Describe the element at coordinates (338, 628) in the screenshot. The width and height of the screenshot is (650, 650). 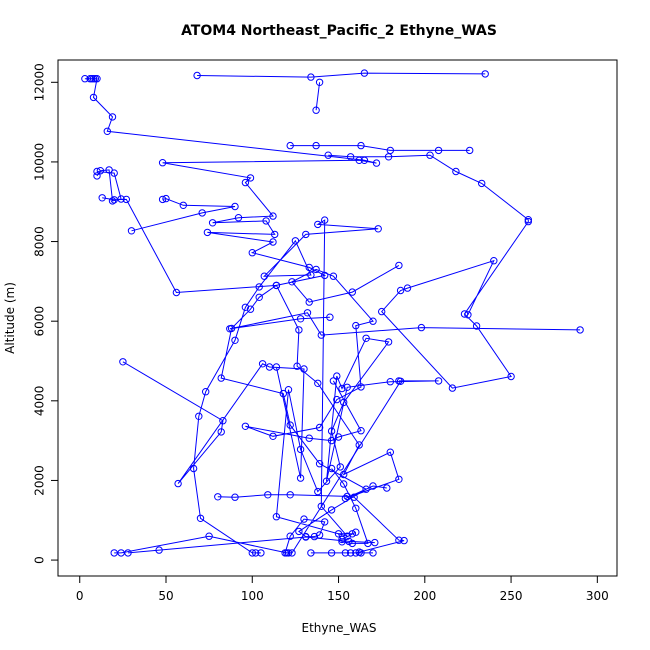
I see `x-axis-label: Ethyne_WAS` at that location.